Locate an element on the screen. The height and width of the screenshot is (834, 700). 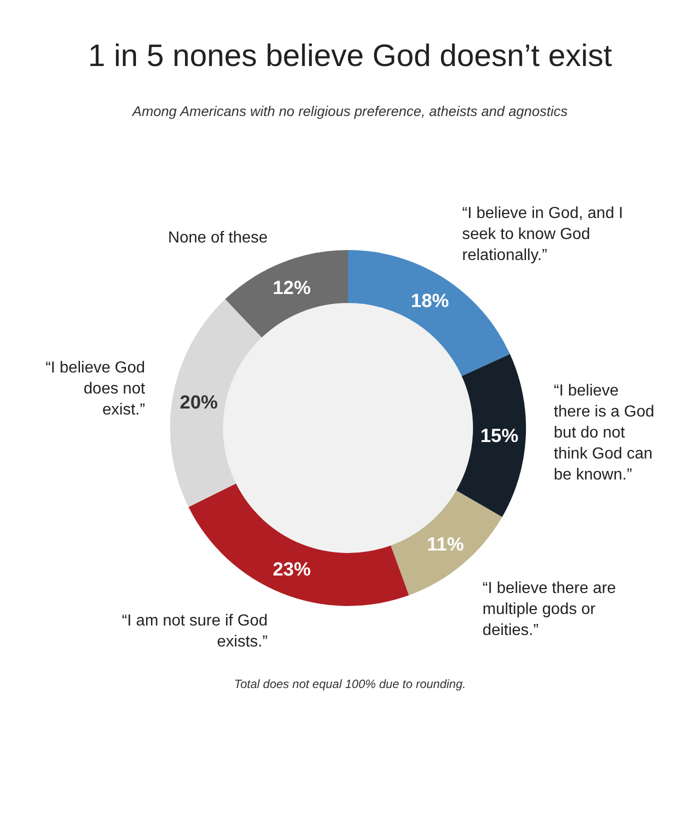
data-label: 12% is located at coordinates (291, 288).